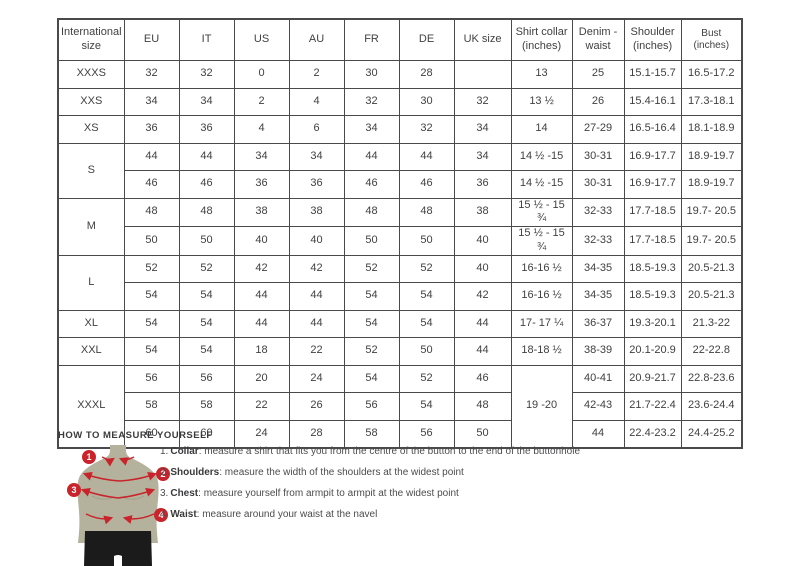  Describe the element at coordinates (151, 39) in the screenshot. I see `column-header: EU` at that location.